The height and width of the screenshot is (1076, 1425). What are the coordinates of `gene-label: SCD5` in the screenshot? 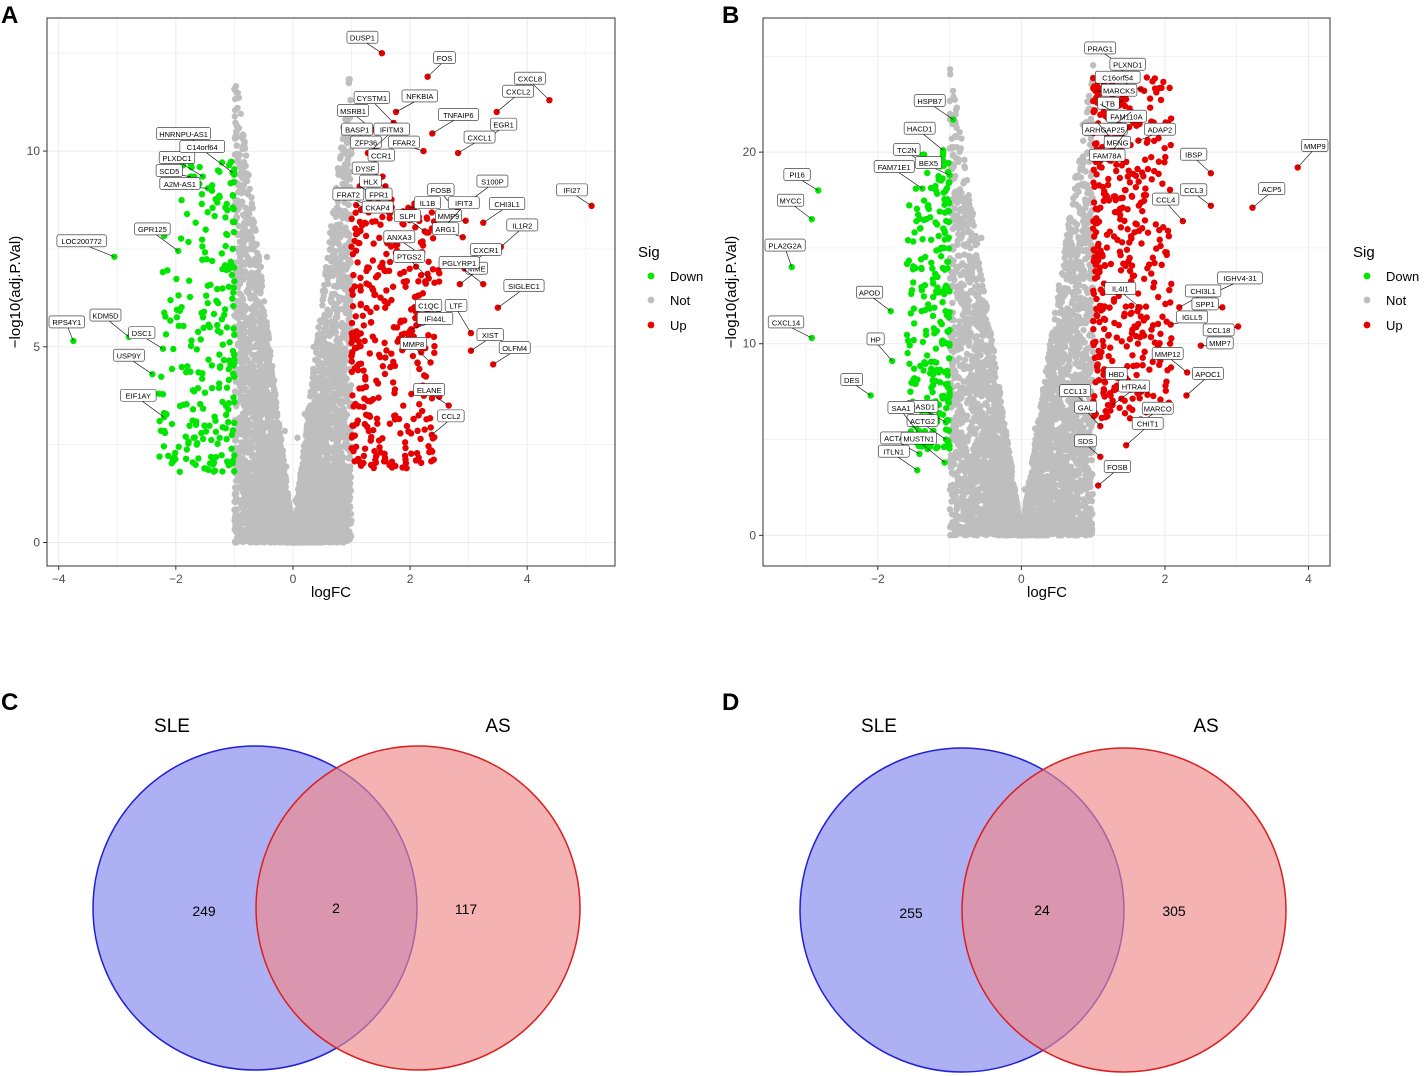 It's located at (169, 171).